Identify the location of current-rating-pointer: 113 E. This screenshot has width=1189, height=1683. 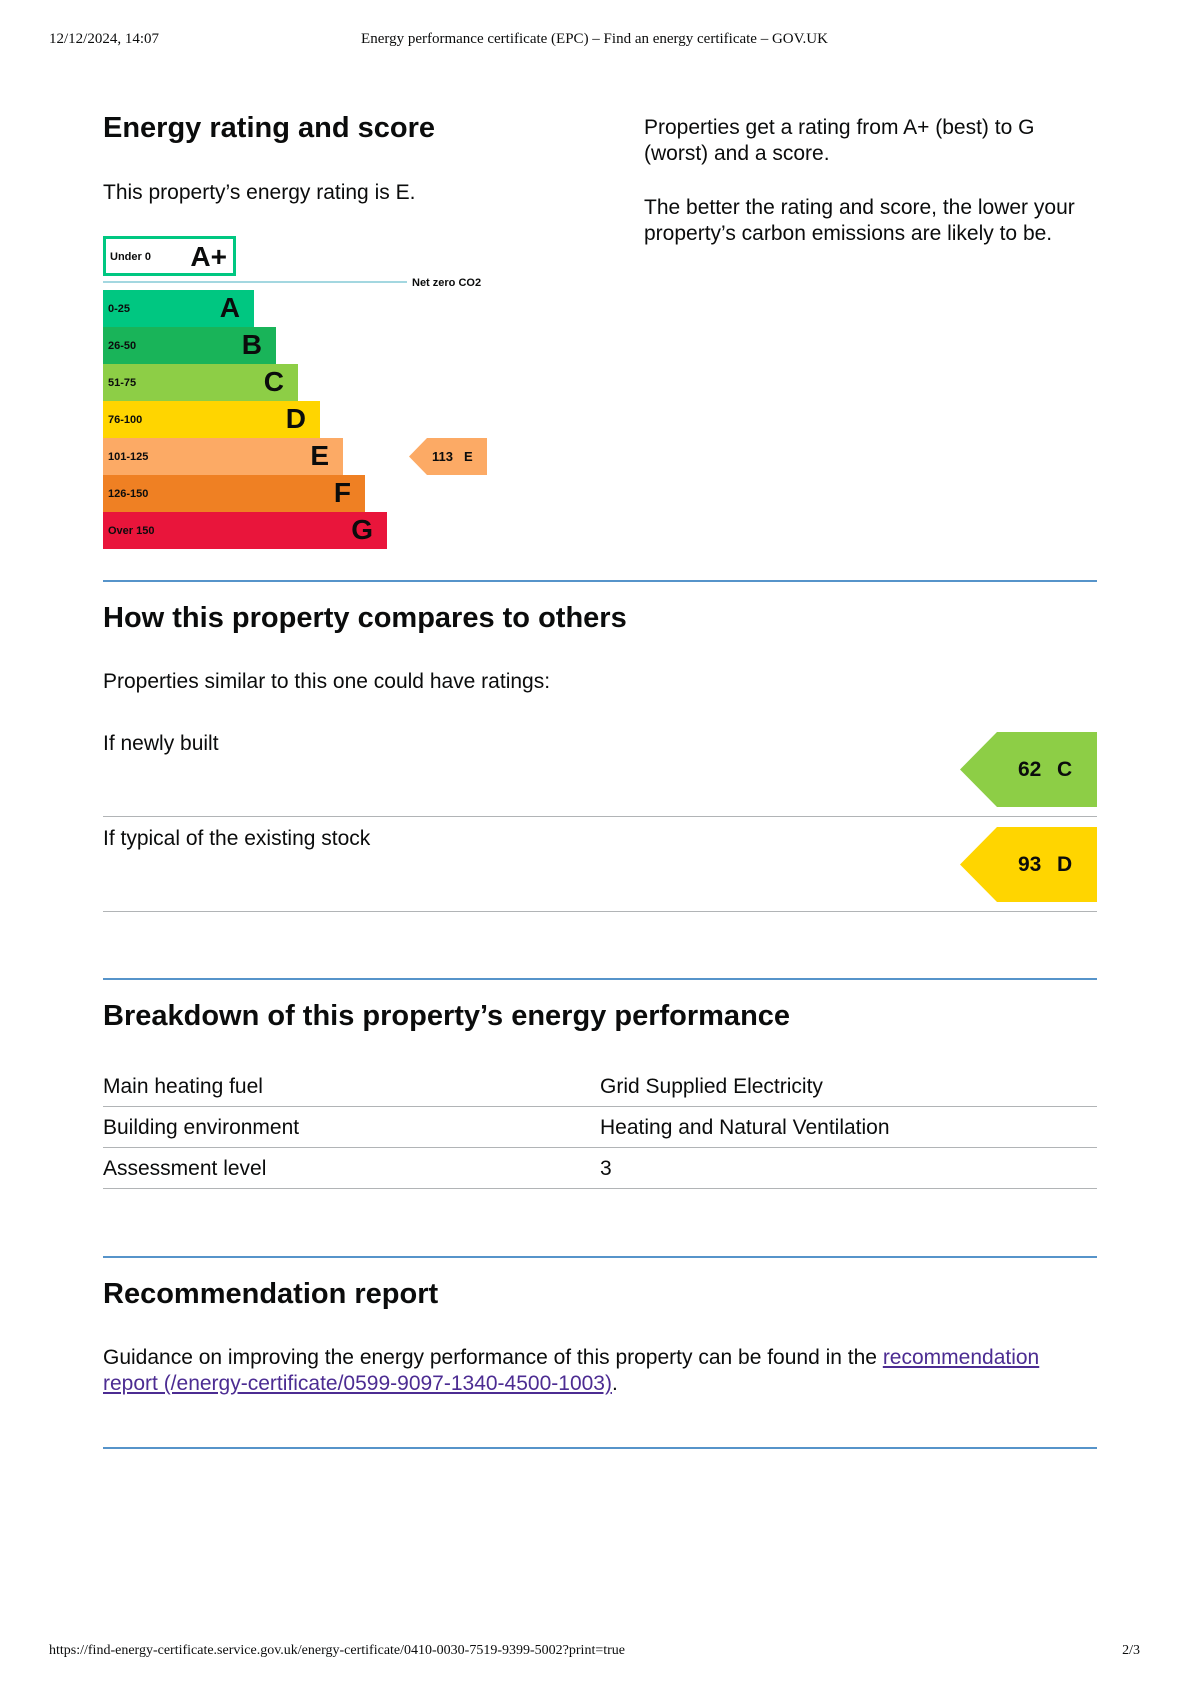
(448, 456).